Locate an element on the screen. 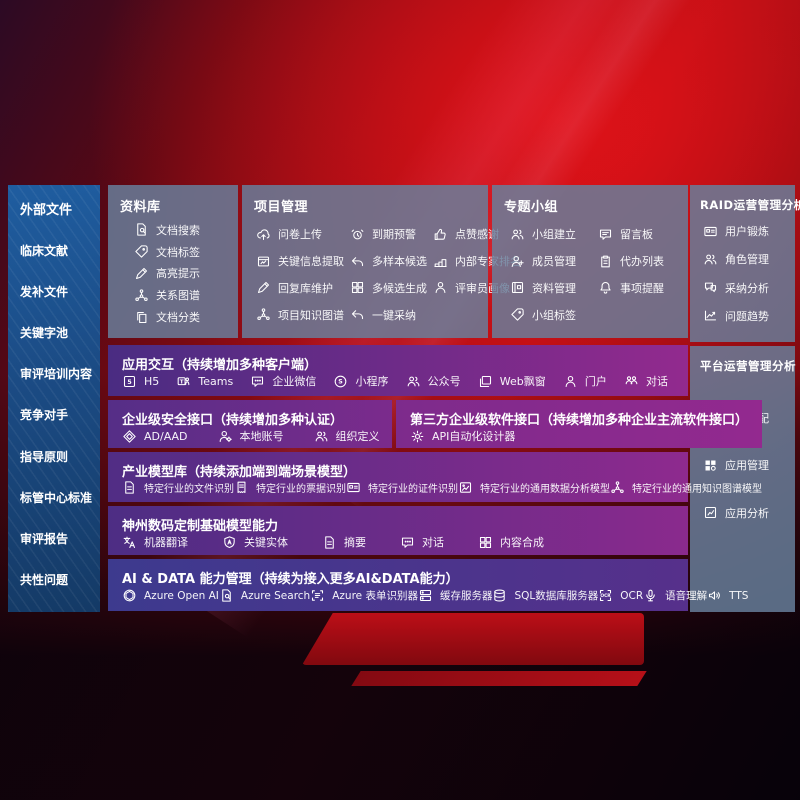  feature-item-label: 一键采纳 is located at coordinates (394, 315).